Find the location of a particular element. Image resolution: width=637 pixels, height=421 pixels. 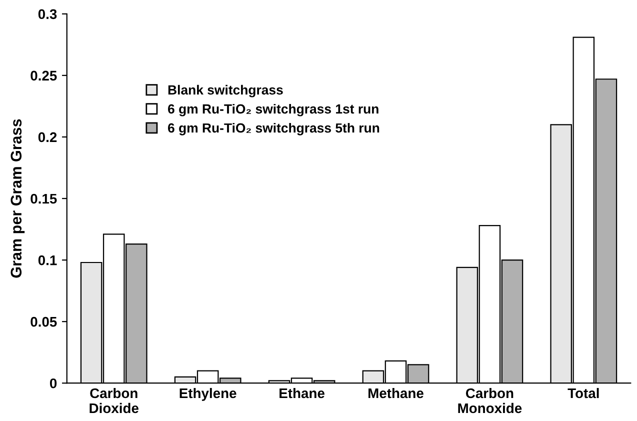

y-tick-label: 0.05 is located at coordinates (43, 321).